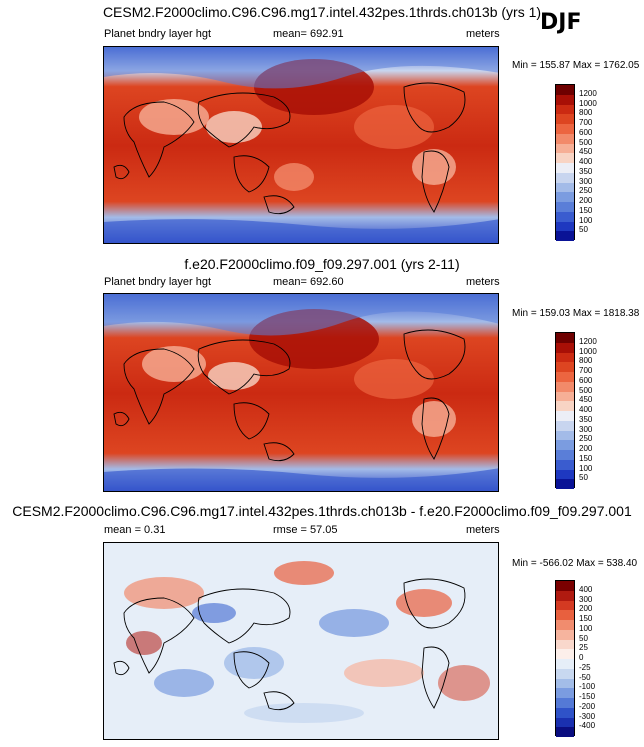 Image resolution: width=644 pixels, height=747 pixels. What do you see at coordinates (575, 563) in the screenshot?
I see `panel-3-minmax: Min = -566.02 Max = 538.40` at bounding box center [575, 563].